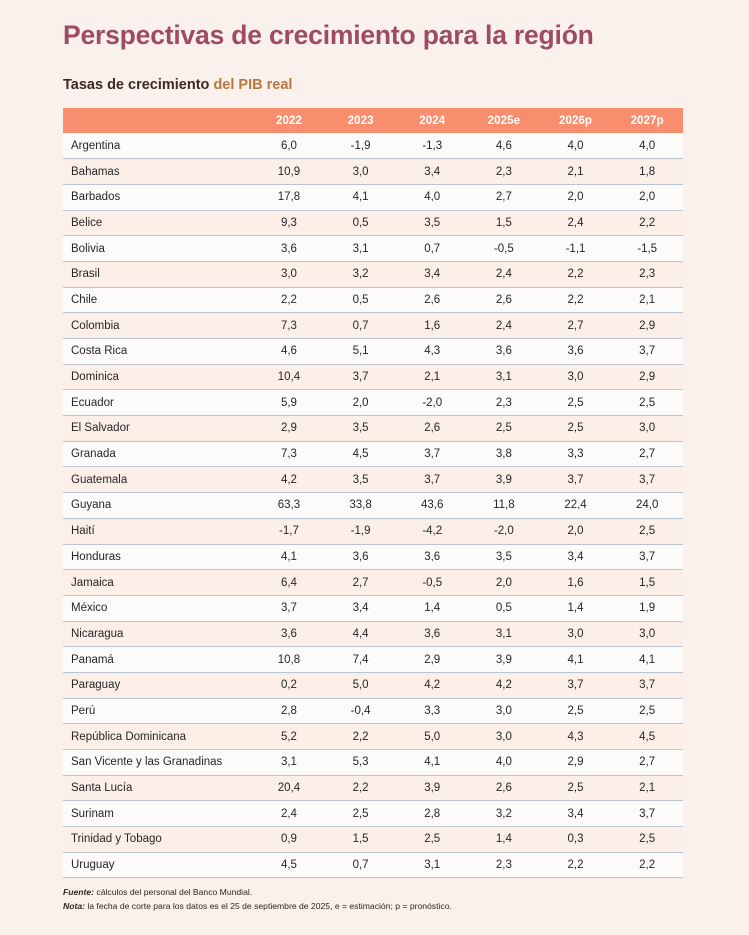  What do you see at coordinates (432, 351) in the screenshot?
I see `cell-value-2024: 4,3` at bounding box center [432, 351].